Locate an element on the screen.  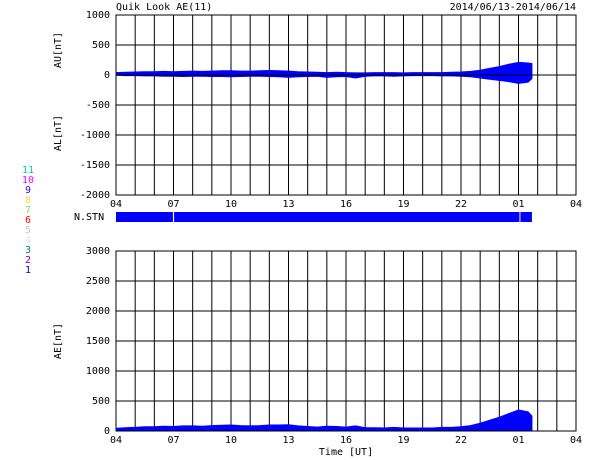
y-tick-label: 3000 is located at coordinates (98, 251).